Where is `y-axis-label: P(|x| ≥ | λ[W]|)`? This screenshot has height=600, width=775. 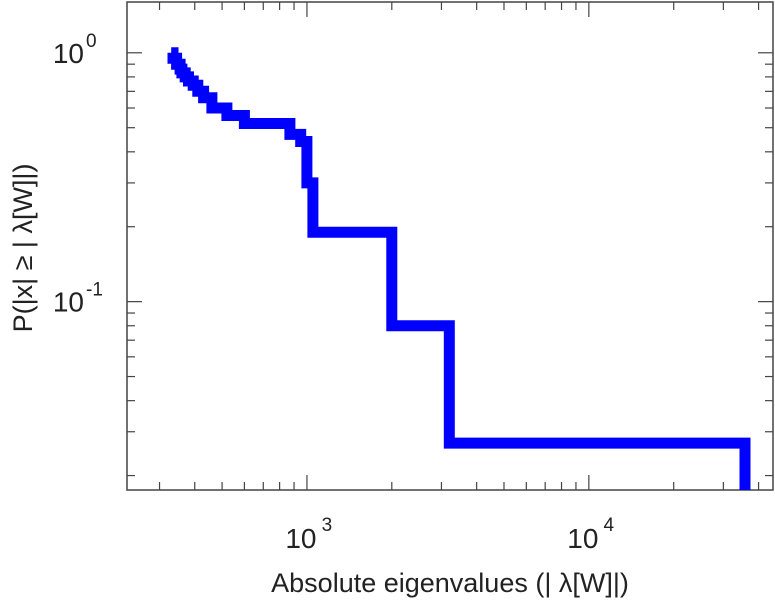
y-axis-label: P(|x| ≥ | λ[W]|) is located at coordinates (23, 248).